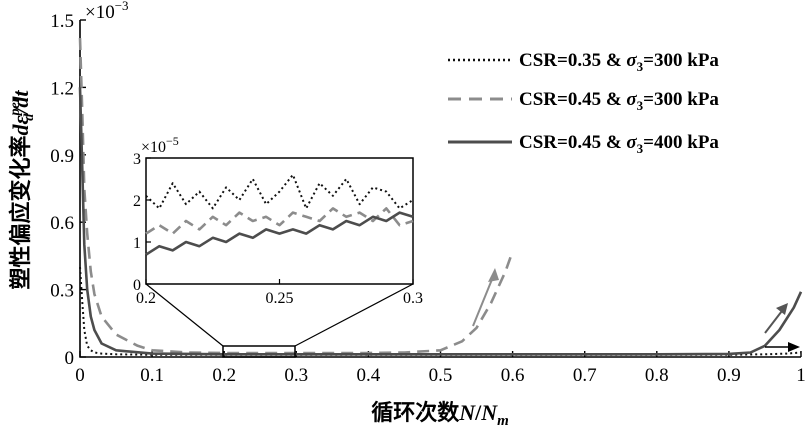 Image resolution: width=806 pixels, height=430 pixels. I want to click on inset-series-3-line, so click(279, 233).